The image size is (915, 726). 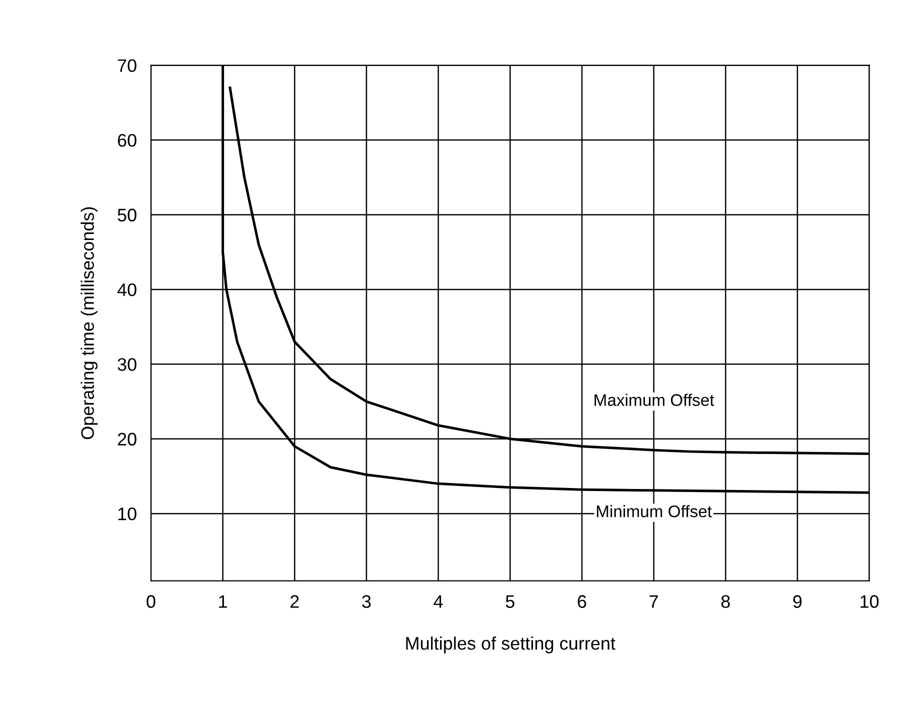 What do you see at coordinates (223, 601) in the screenshot?
I see `x-tick-label: 1` at bounding box center [223, 601].